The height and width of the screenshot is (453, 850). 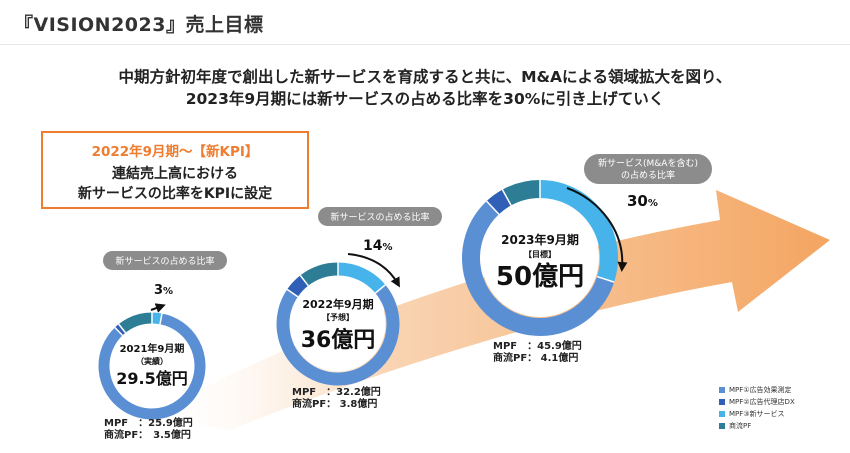 I want to click on pill-2023: 新サービス(M&Aを含む) の占める比率, so click(x=648, y=169).